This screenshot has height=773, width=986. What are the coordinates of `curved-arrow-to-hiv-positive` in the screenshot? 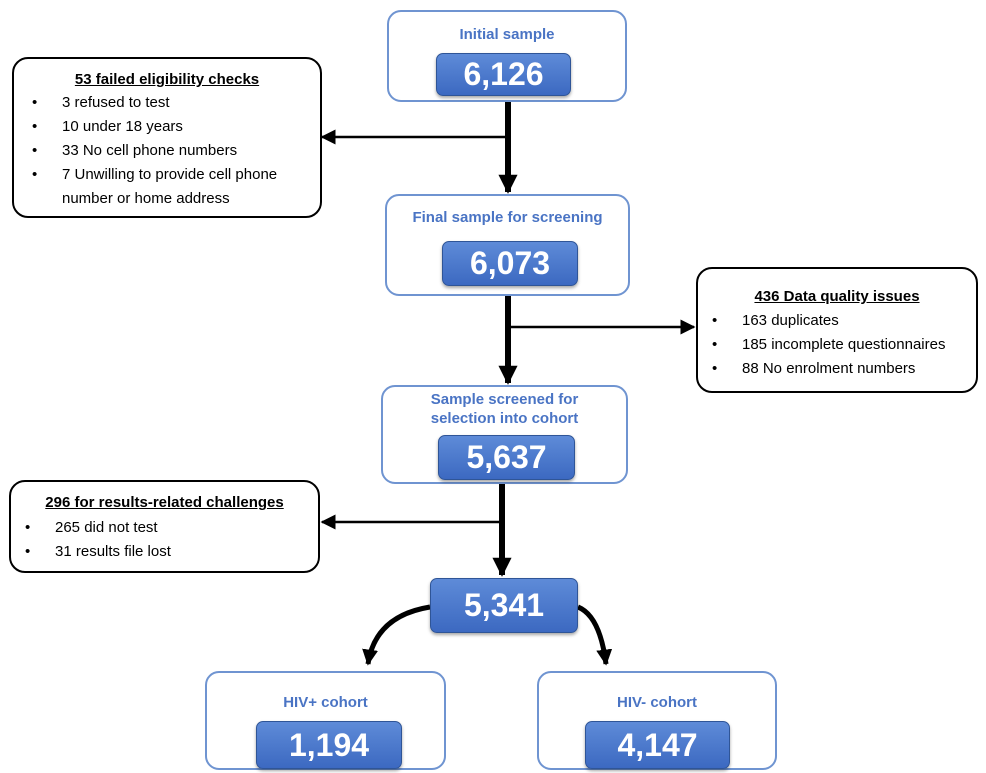 It's located at (396, 635).